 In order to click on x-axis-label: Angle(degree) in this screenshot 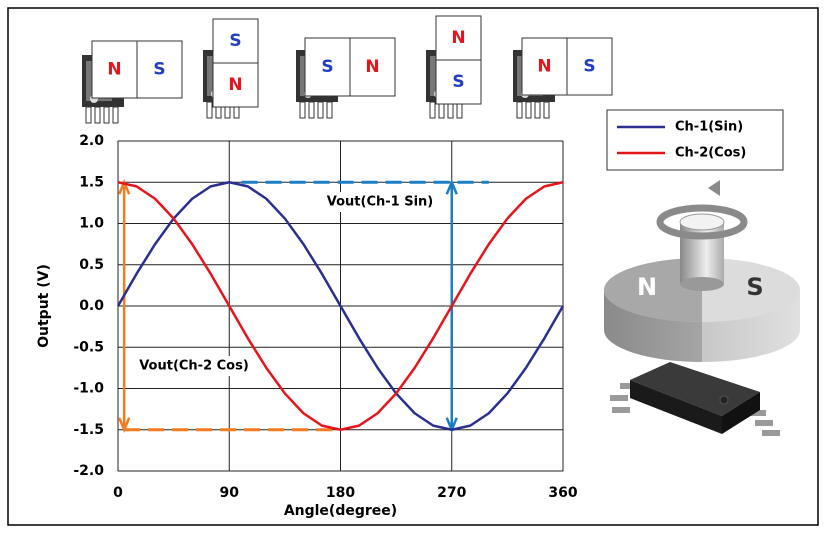, I will do `click(340, 511)`.